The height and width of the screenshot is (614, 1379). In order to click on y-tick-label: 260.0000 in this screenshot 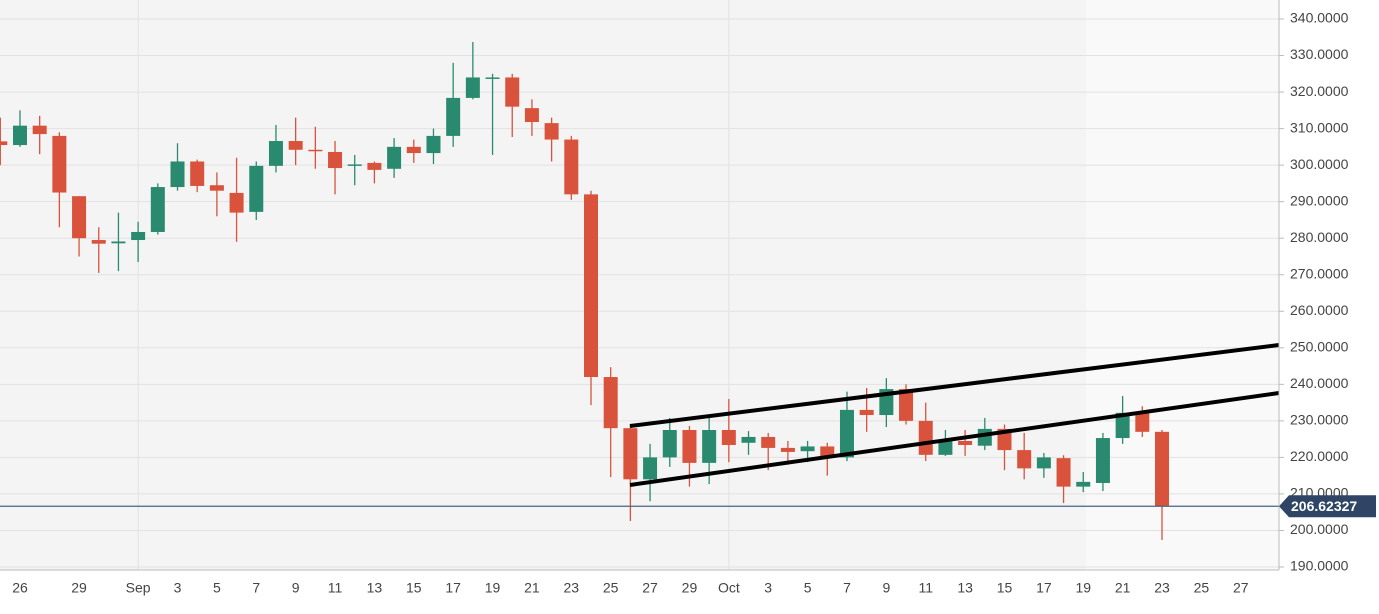, I will do `click(1319, 310)`.